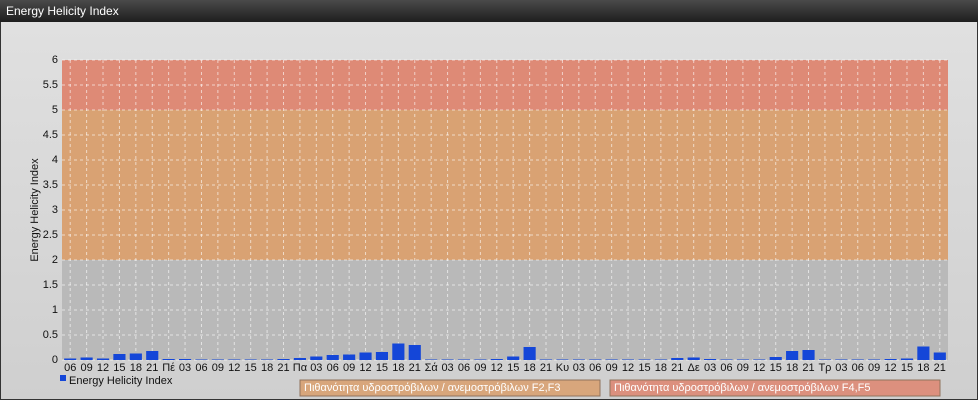 This screenshot has width=978, height=400. Describe the element at coordinates (168, 368) in the screenshot. I see `x-tick-label: Πέ` at that location.